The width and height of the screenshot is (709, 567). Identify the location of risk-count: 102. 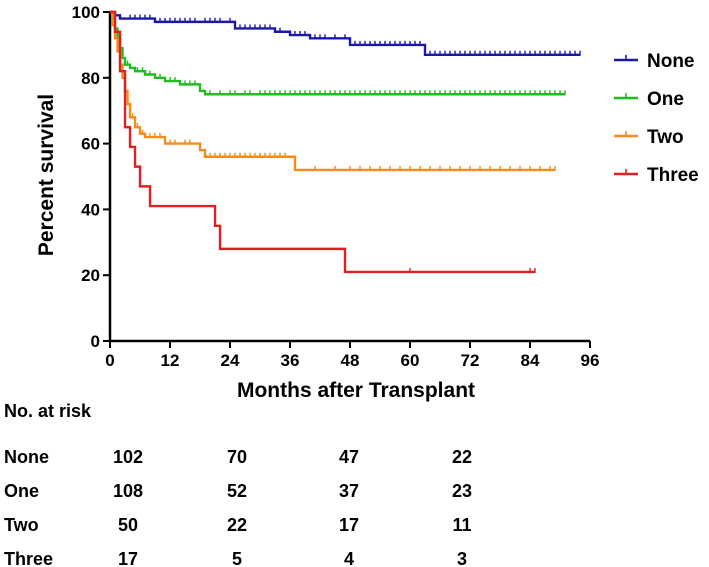
(128, 457).